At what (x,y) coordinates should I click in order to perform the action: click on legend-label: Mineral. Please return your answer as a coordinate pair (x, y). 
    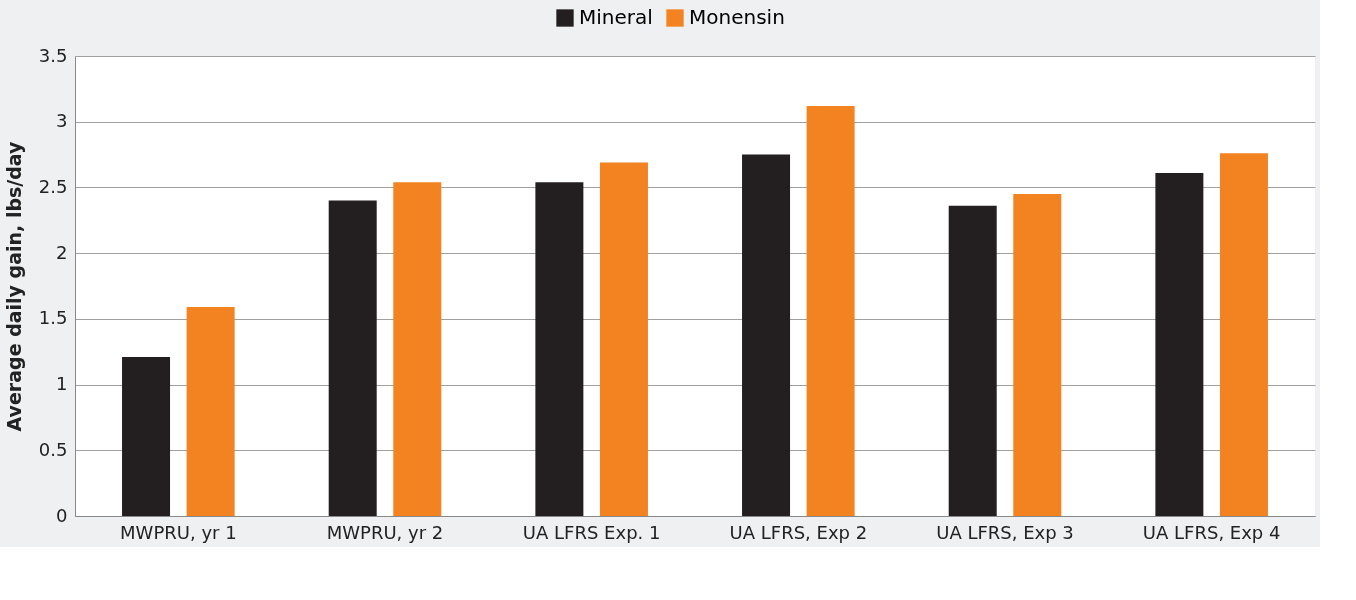
    Looking at the image, I should click on (616, 17).